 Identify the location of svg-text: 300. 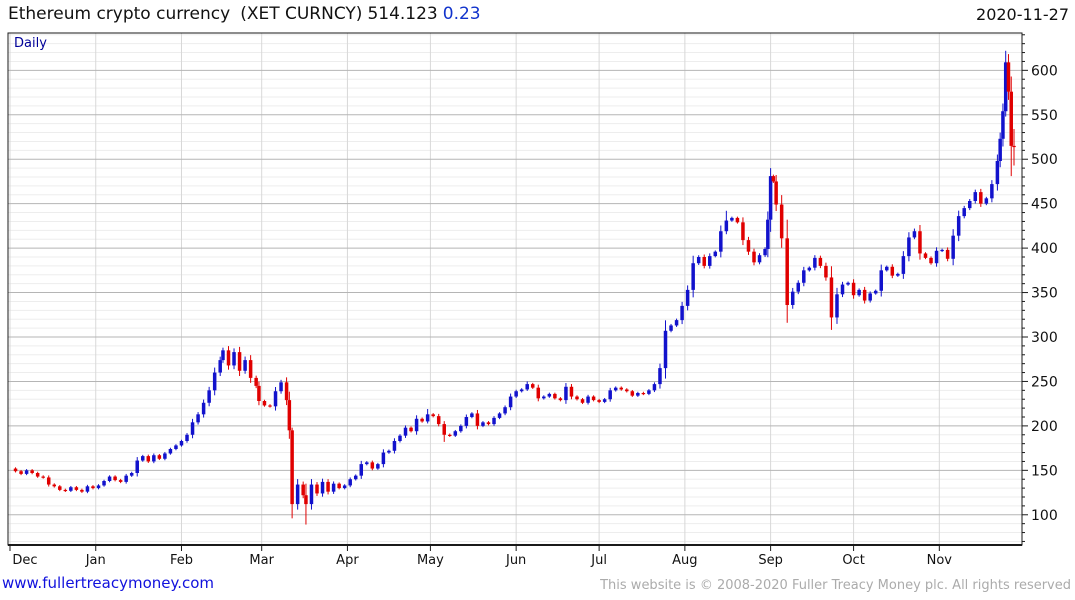
(1044, 338).